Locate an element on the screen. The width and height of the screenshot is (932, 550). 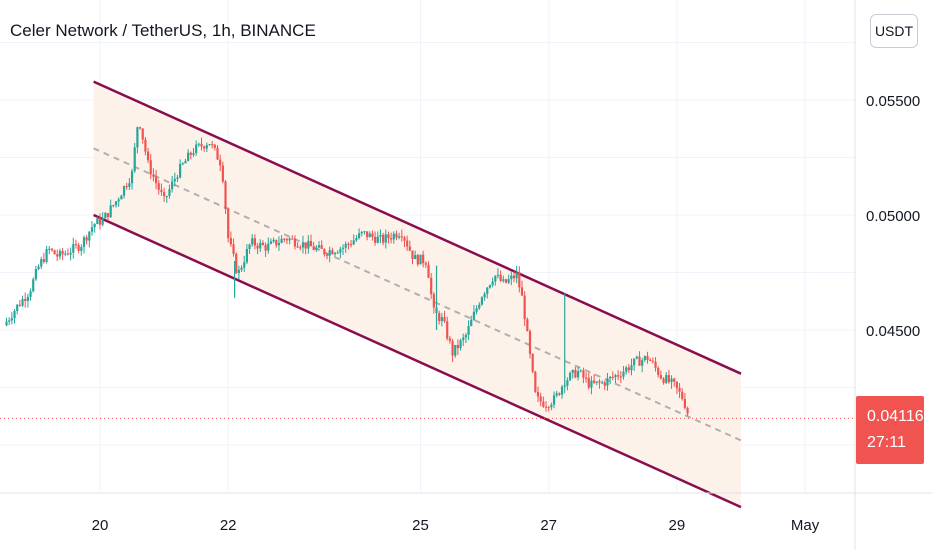
x-tick-label: May is located at coordinates (805, 525).